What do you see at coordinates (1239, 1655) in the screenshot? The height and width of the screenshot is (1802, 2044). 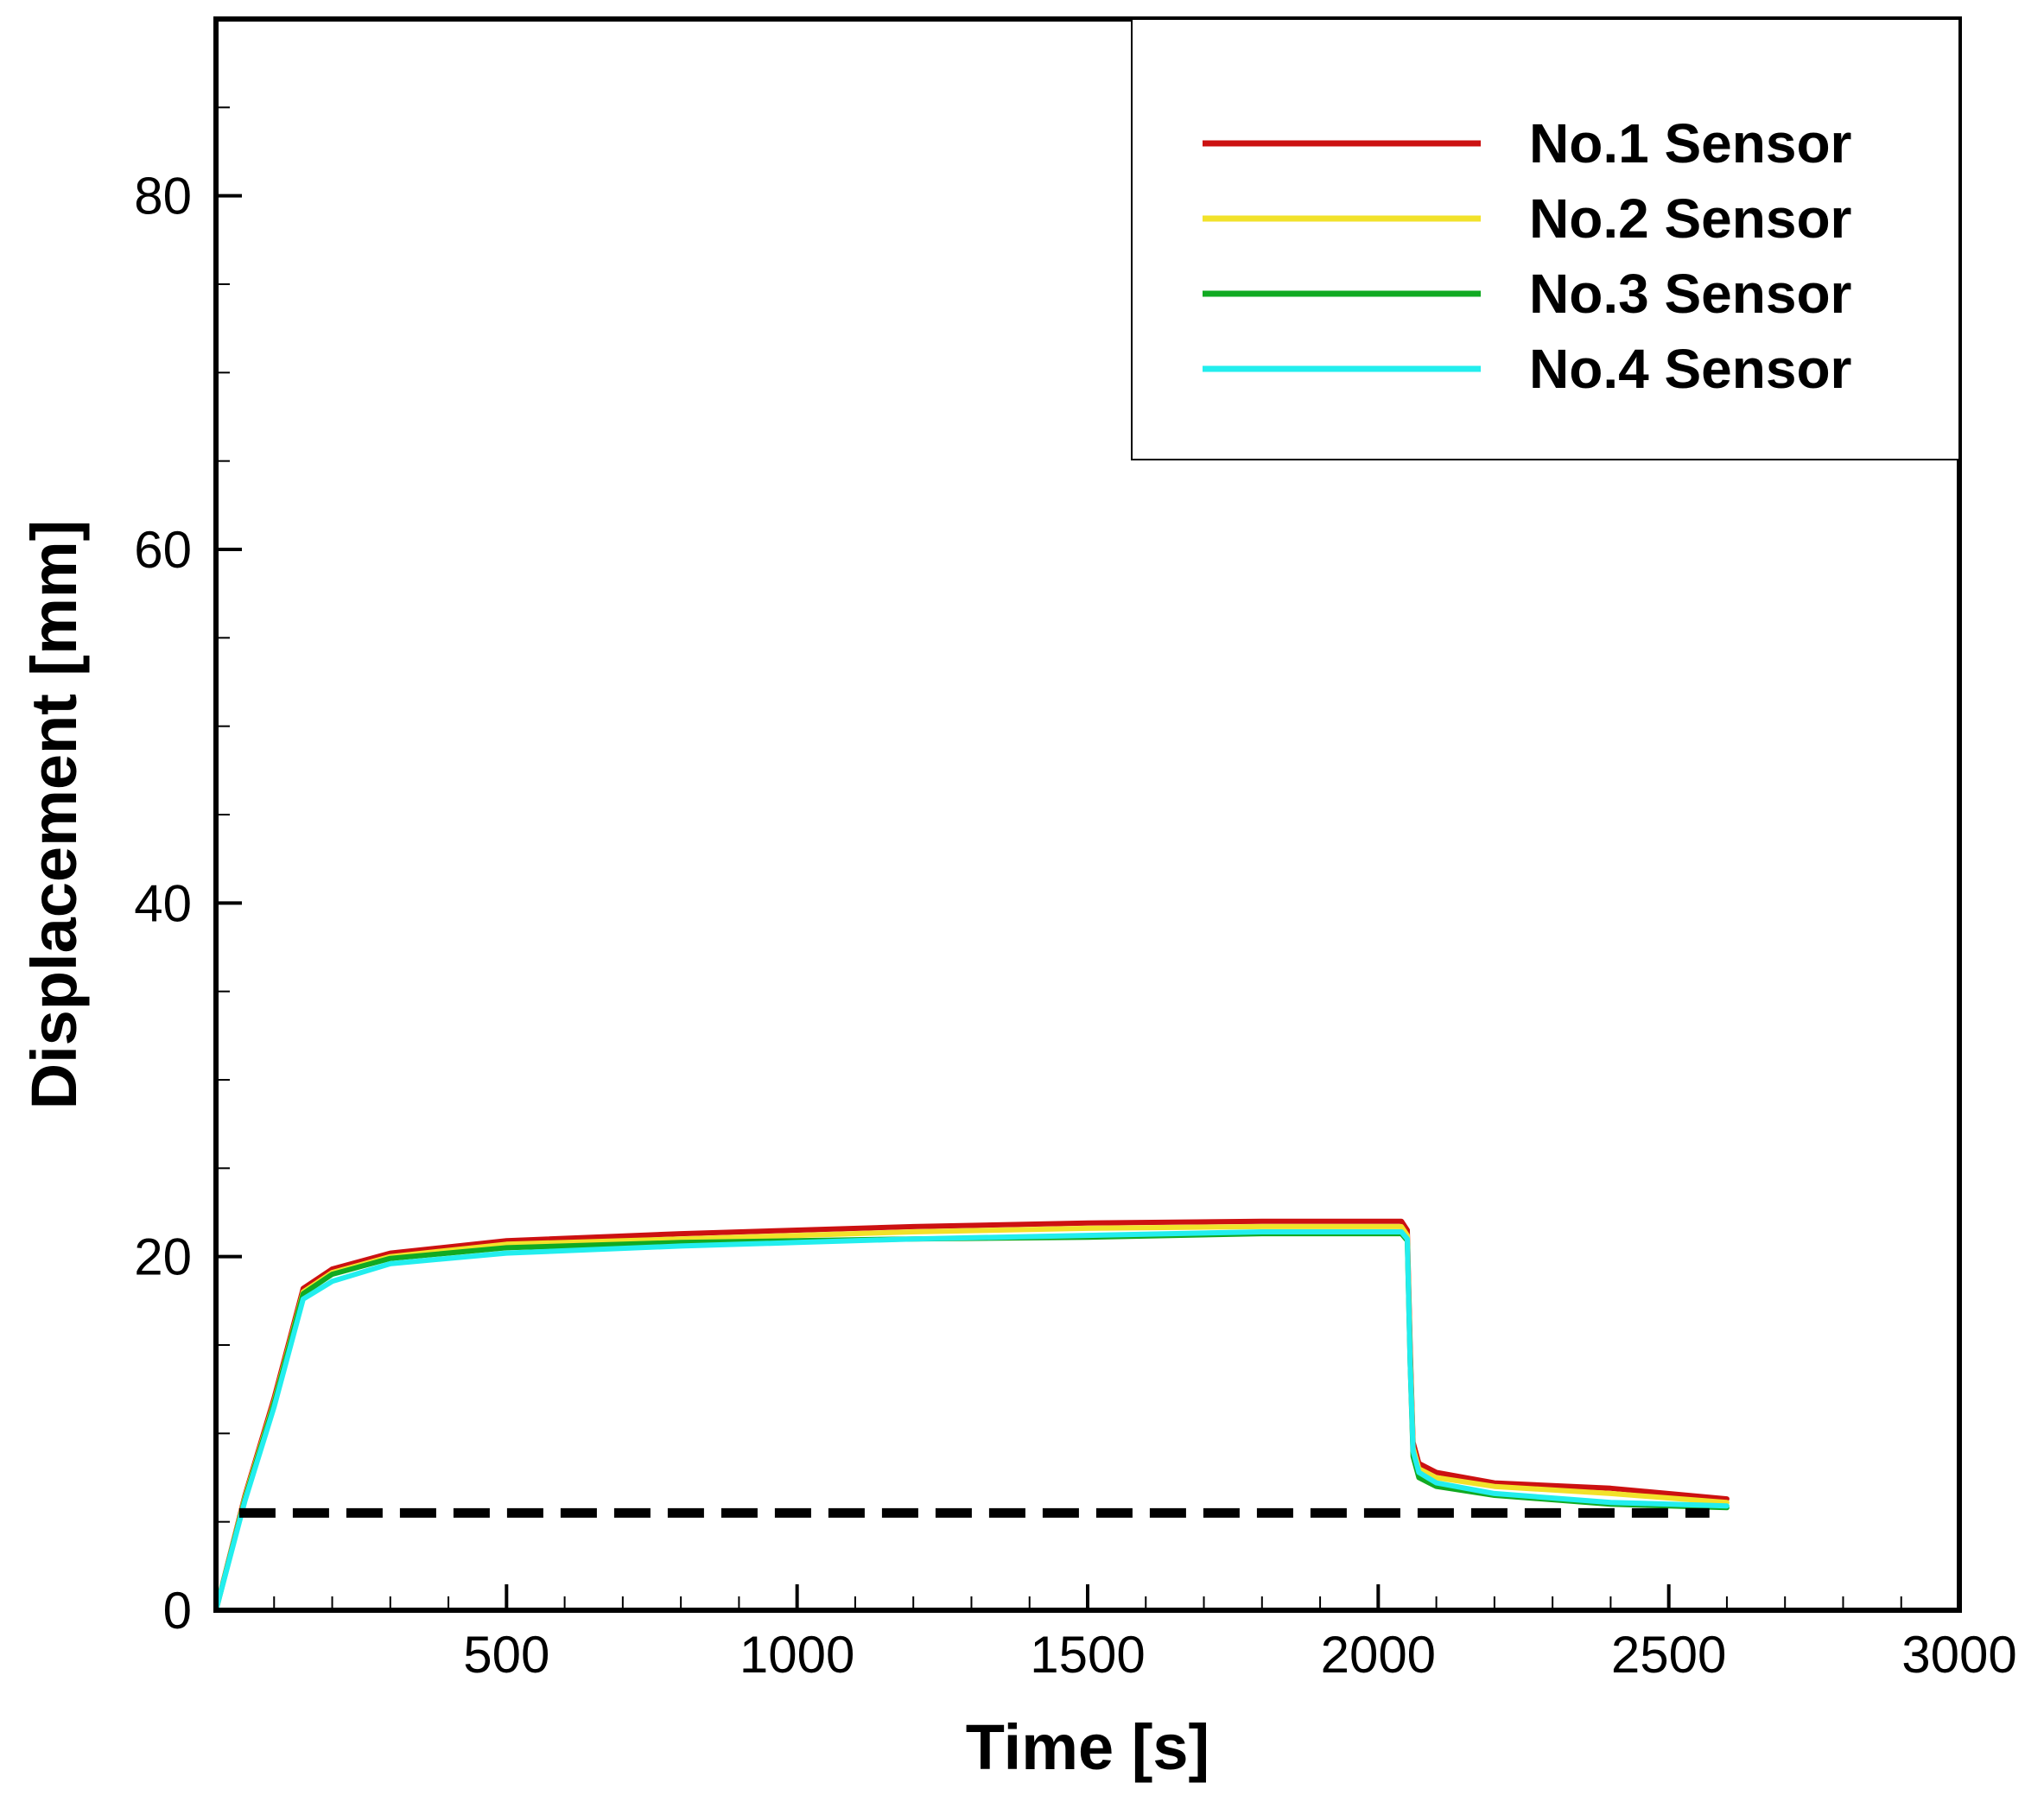 I see `x-tick-labels: 500 1000 1500 2000 2500 3000` at bounding box center [1239, 1655].